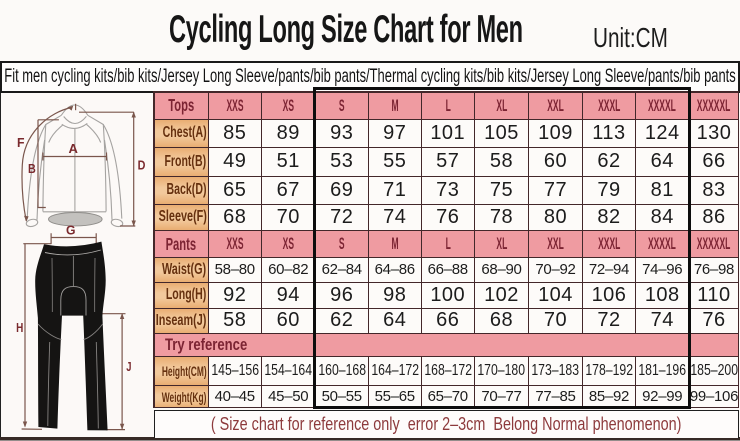 The height and width of the screenshot is (441, 740). I want to click on svg-text: G, so click(71, 230).